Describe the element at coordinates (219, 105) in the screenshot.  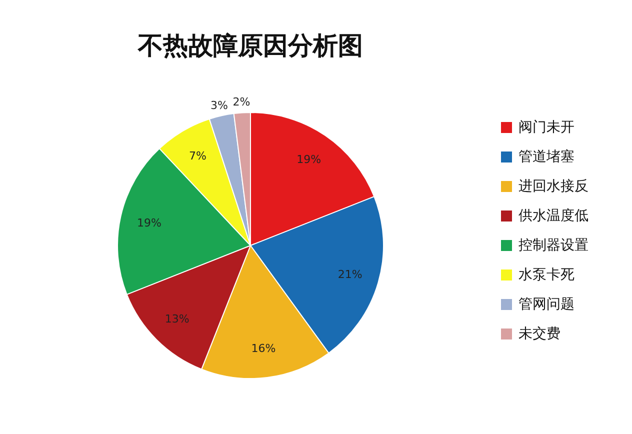
I see `data-label: 3%` at that location.